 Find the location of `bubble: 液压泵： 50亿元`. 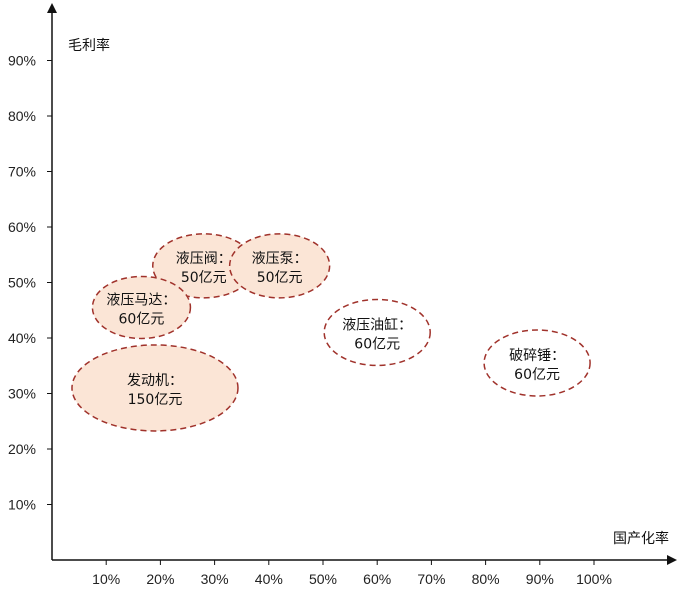

bubble: 液压泵： 50亿元 is located at coordinates (279, 266).